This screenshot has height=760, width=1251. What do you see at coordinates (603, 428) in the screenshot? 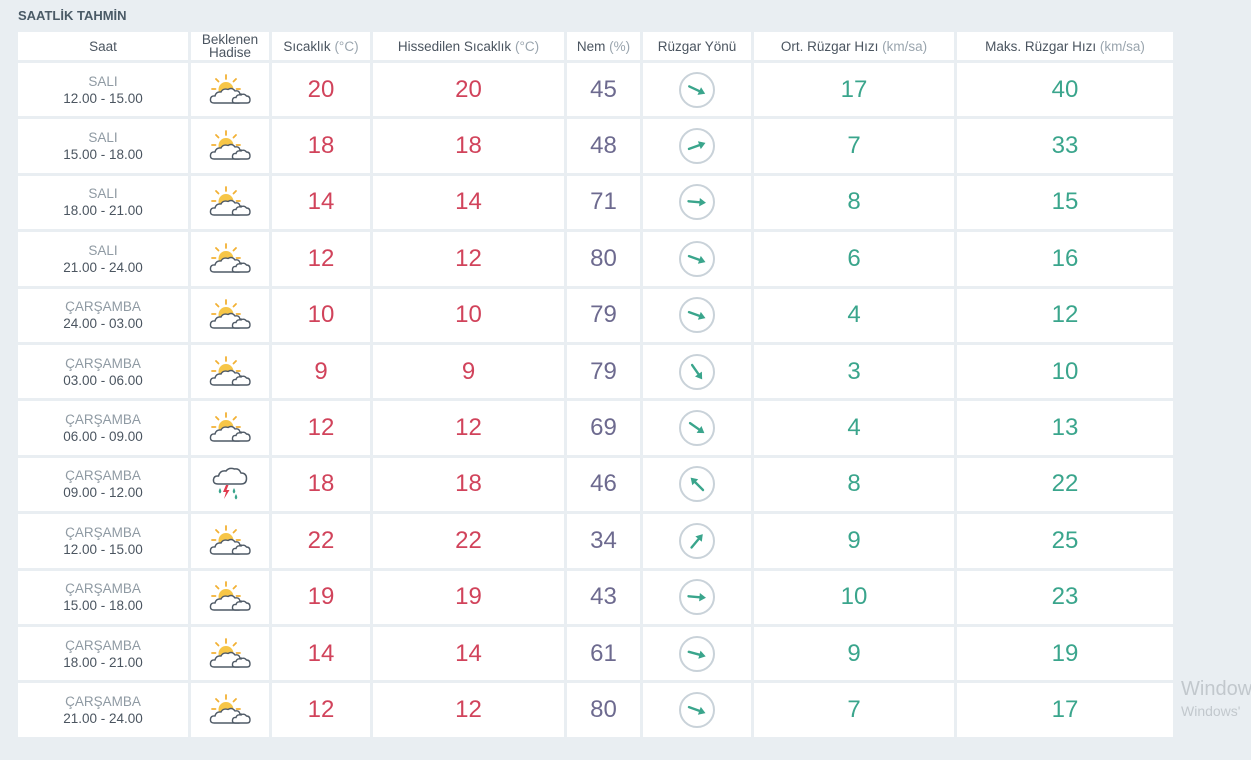
I see `humidity-value: 69` at bounding box center [603, 428].